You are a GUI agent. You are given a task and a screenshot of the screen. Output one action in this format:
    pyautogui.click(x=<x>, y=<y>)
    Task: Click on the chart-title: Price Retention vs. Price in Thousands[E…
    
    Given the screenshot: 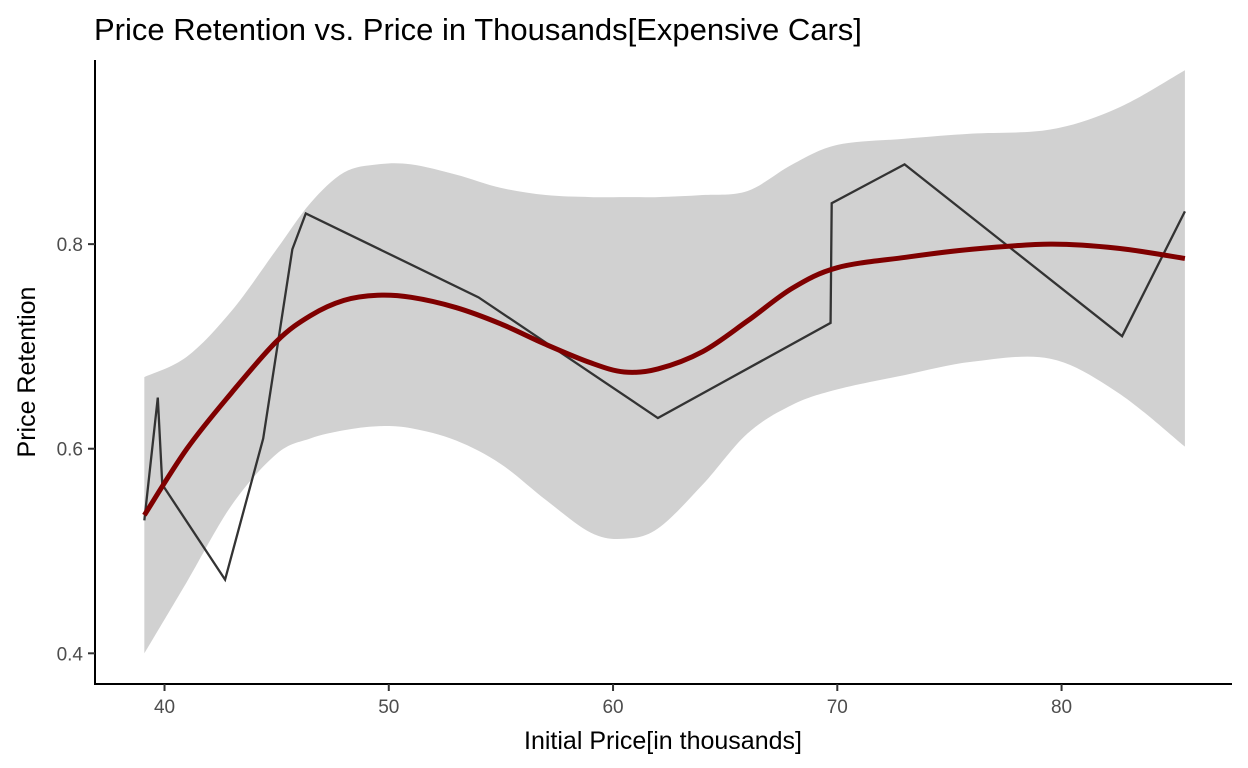 What is the action you would take?
    pyautogui.click(x=478, y=29)
    